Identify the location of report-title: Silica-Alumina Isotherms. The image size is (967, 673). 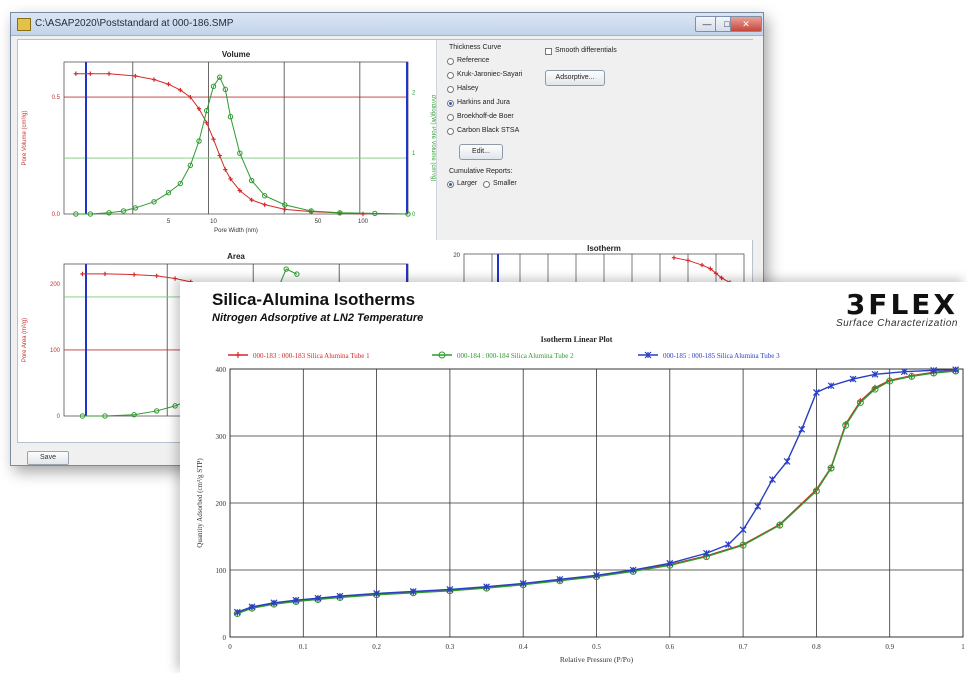
(313, 300).